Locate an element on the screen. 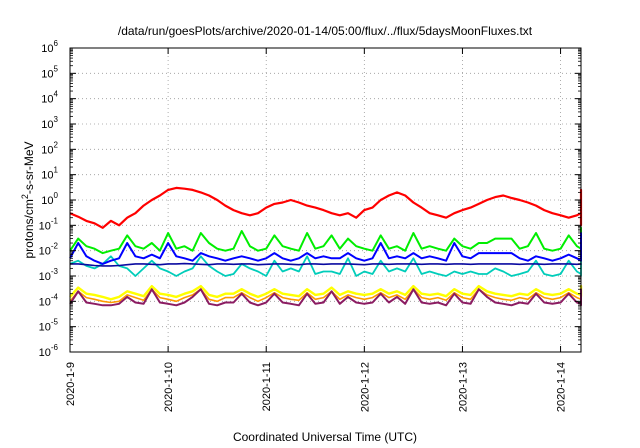 This screenshot has width=640, height=448. y-axis-label-superscript: 2 is located at coordinates (25, 196).